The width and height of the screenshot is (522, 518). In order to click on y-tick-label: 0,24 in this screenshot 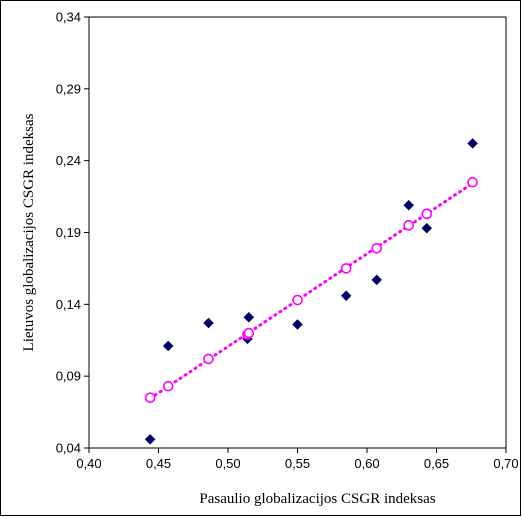, I will do `click(68, 160)`.